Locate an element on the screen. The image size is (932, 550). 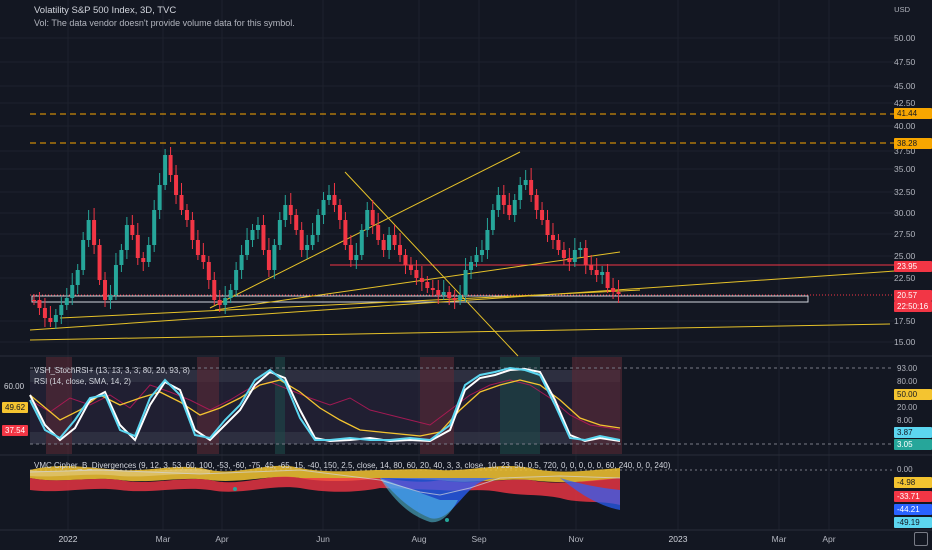
price-tick: 42.50 is located at coordinates (905, 103).